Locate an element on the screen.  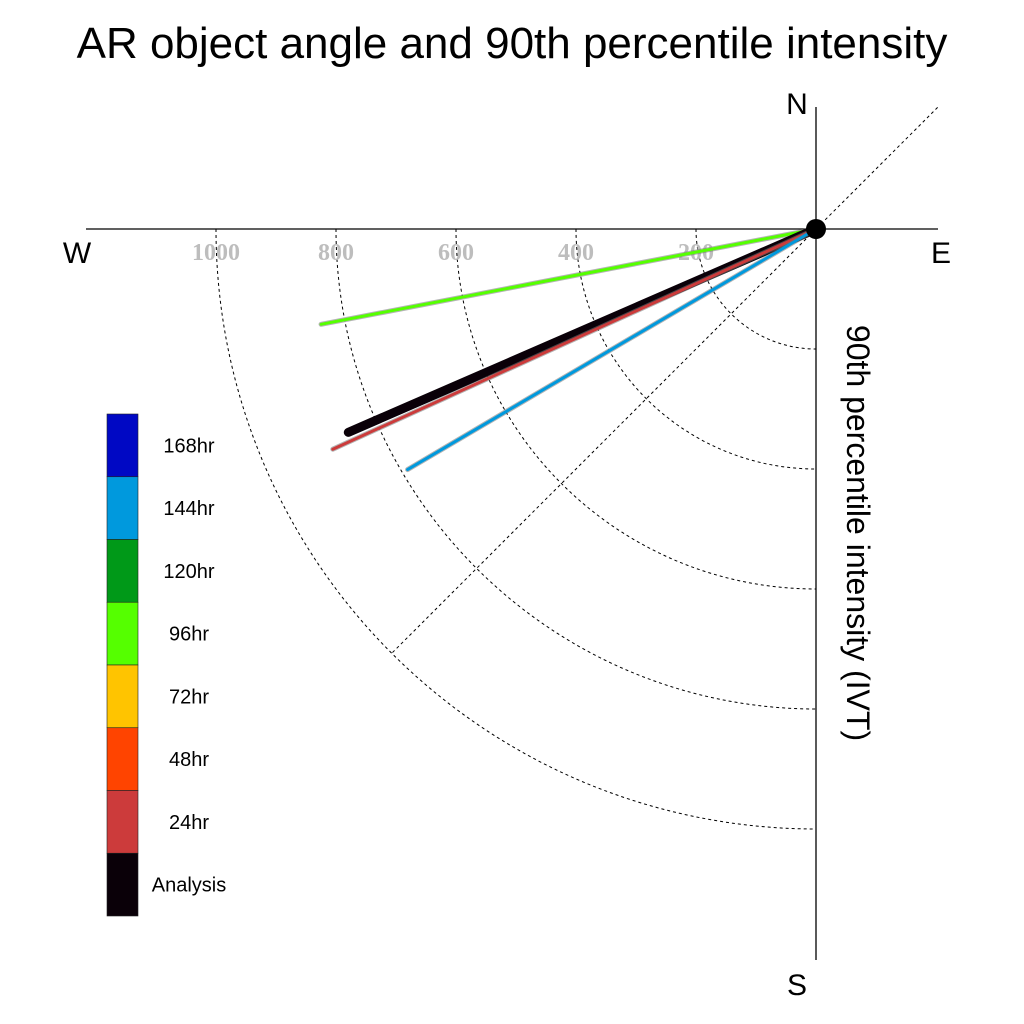
legend-label: 144hr is located at coordinates (188, 509).